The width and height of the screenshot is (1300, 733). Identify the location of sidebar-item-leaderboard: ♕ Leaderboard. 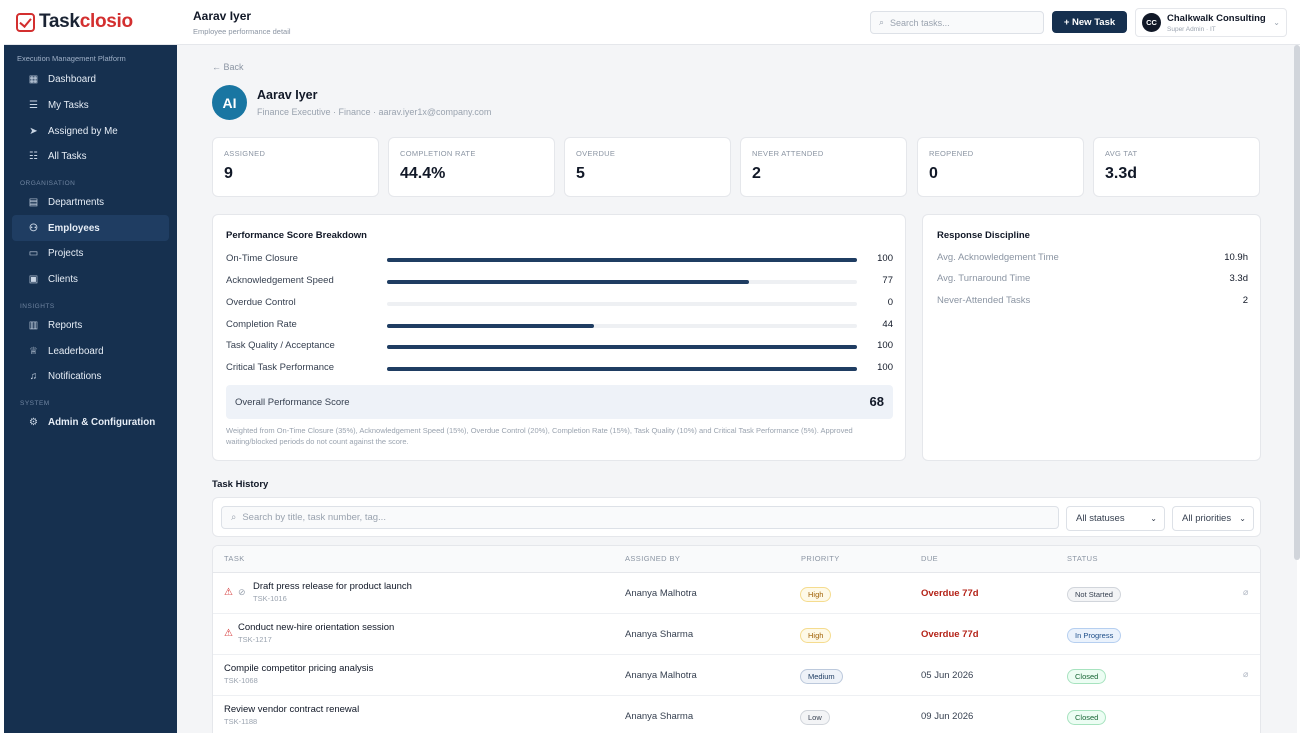
(66, 351).